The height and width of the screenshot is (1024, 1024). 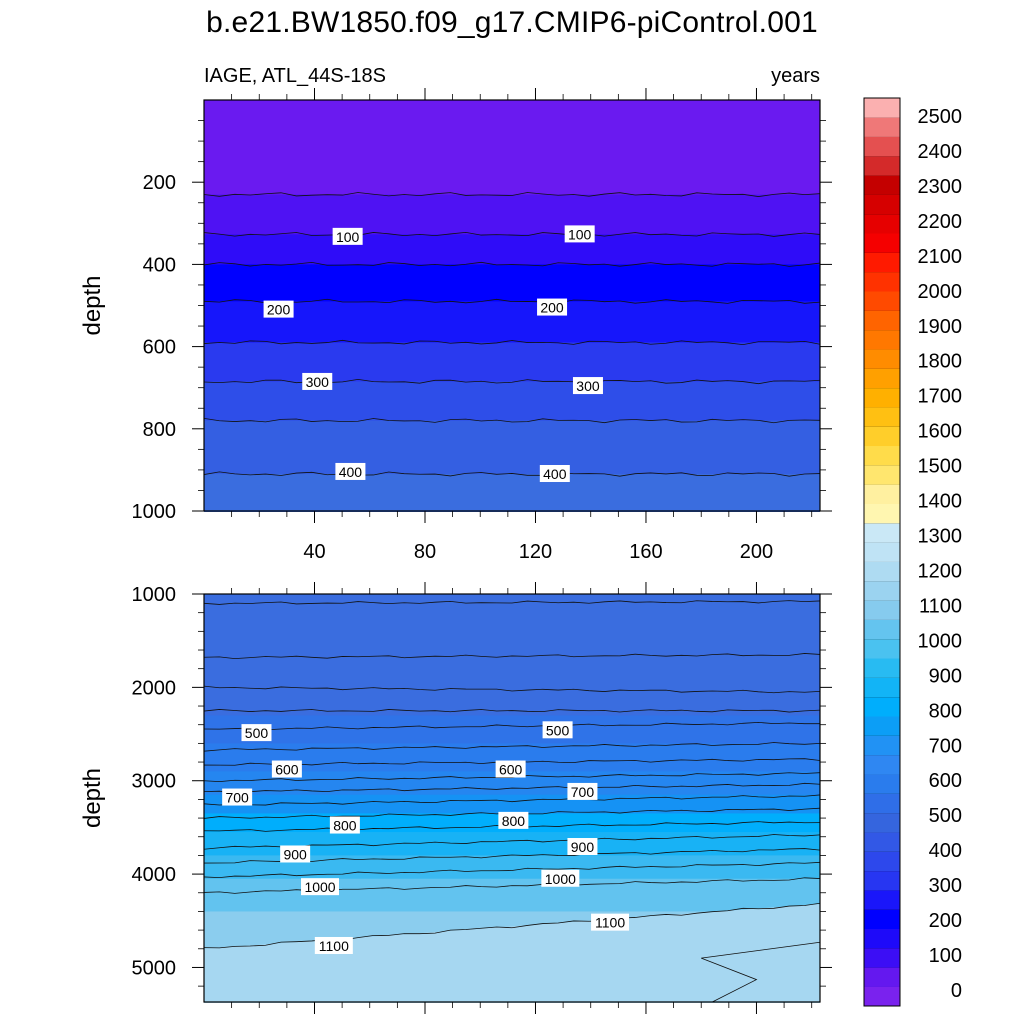 I want to click on svg-text: 600, so click(x=287, y=770).